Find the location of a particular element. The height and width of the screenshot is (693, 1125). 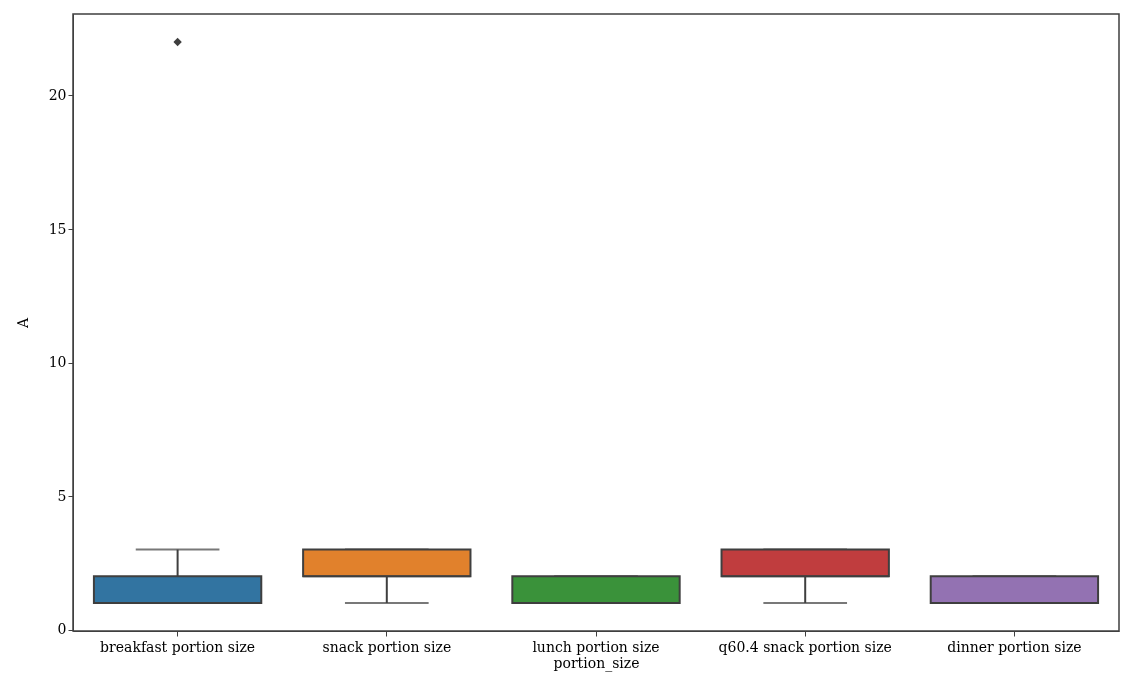

x-tick-label: q60.4 snack portion size is located at coordinates (805, 646).